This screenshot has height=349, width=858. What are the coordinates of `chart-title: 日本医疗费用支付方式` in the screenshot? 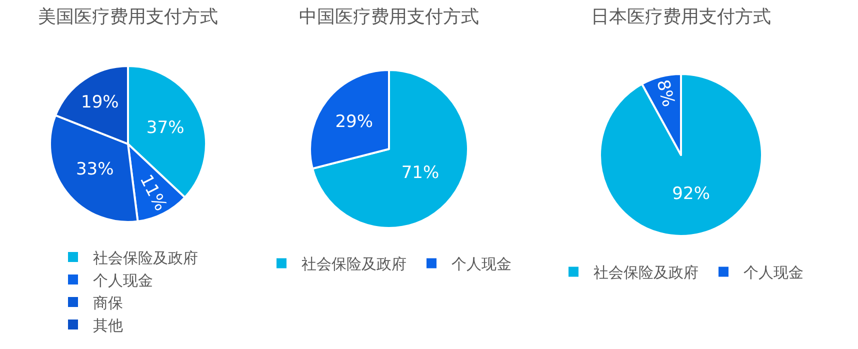 It's located at (681, 17).